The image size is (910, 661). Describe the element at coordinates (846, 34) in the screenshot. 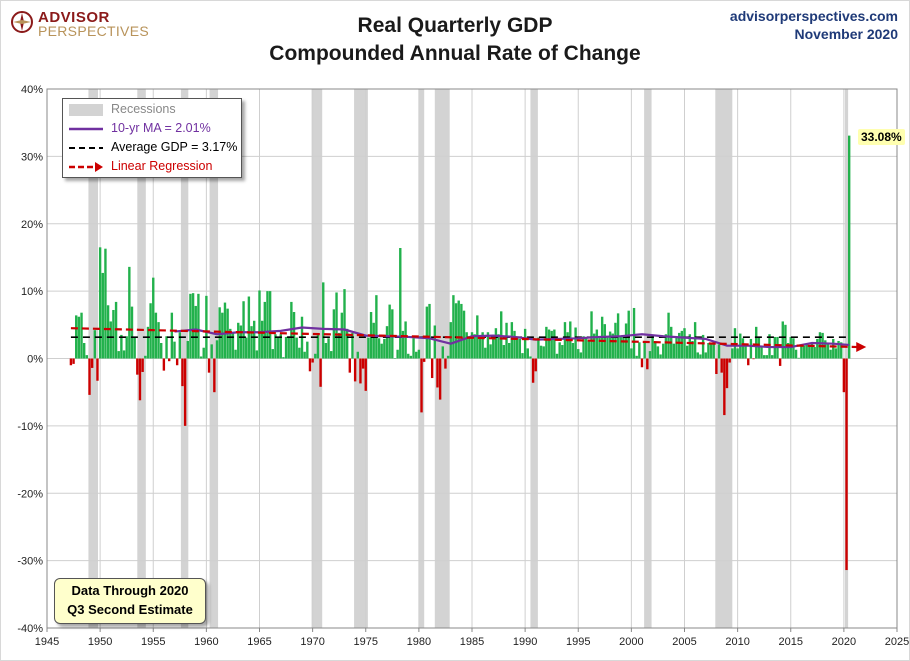

I see `report-date: November 2020` at that location.